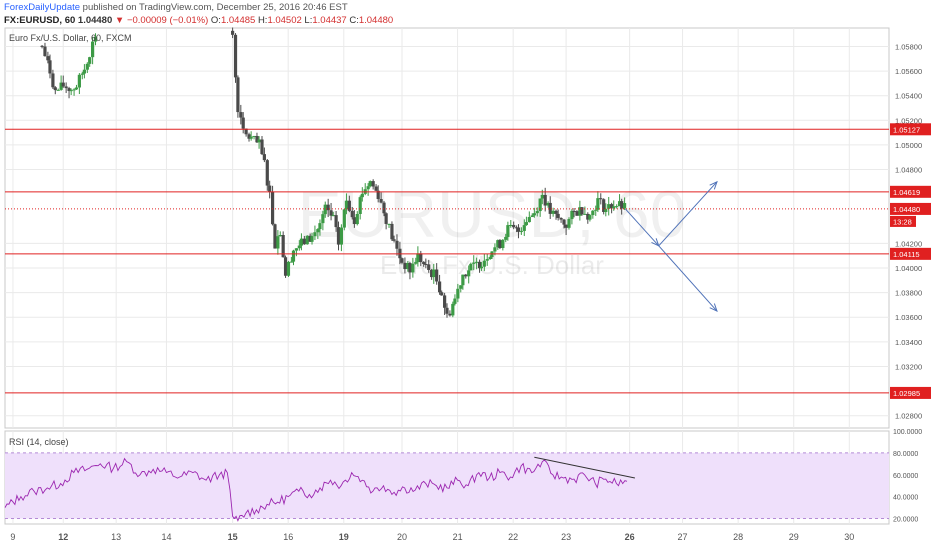 This screenshot has width=932, height=550. What do you see at coordinates (738, 537) in the screenshot?
I see `x-tick-label: 28` at bounding box center [738, 537].